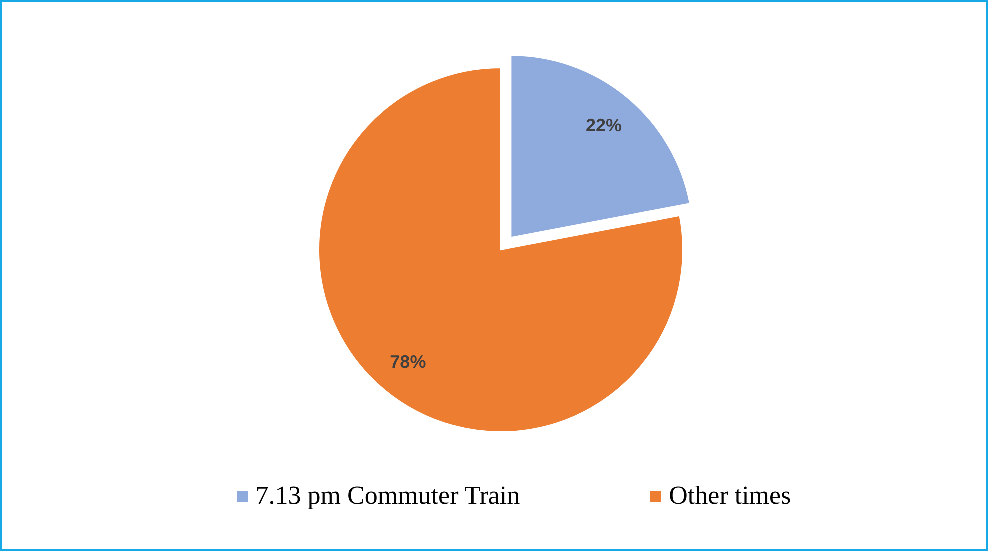 The width and height of the screenshot is (988, 551). Describe the element at coordinates (604, 125) in the screenshot. I see `data-label: 22%` at that location.